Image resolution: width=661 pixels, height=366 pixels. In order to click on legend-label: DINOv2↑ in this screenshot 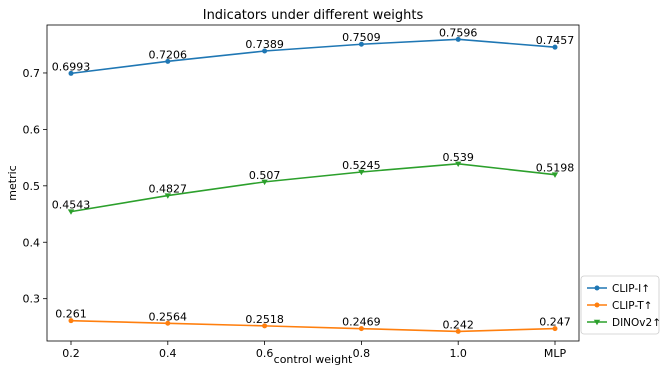, I will do `click(636, 323)`.